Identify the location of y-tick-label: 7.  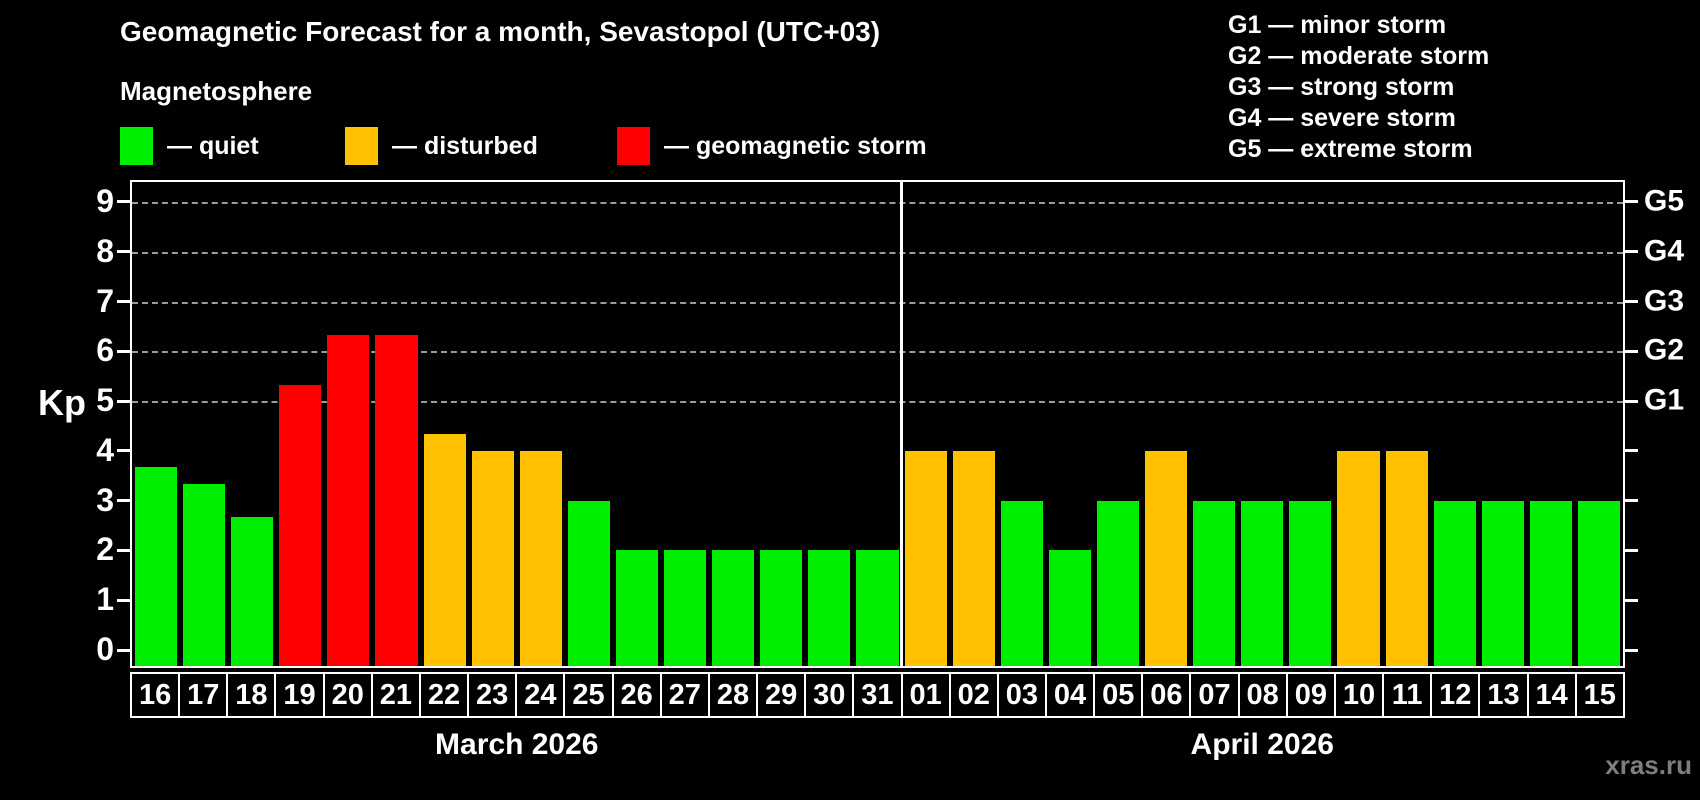
(105, 300).